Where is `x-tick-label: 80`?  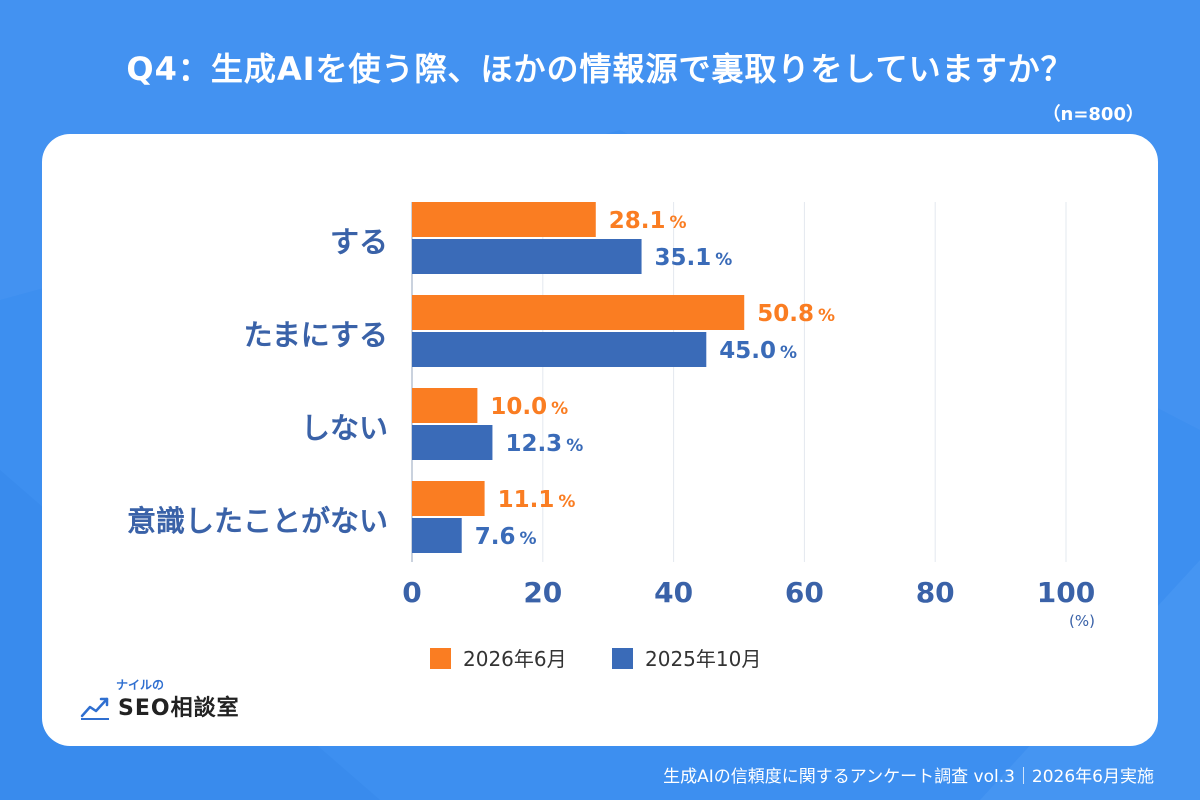 x-tick-label: 80 is located at coordinates (935, 592).